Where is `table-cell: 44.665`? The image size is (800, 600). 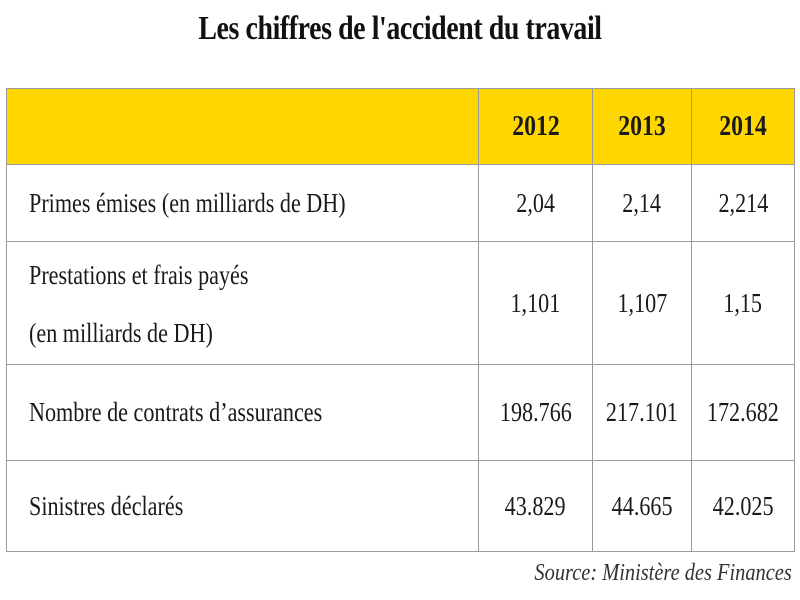
table-cell: 44.665 is located at coordinates (642, 506).